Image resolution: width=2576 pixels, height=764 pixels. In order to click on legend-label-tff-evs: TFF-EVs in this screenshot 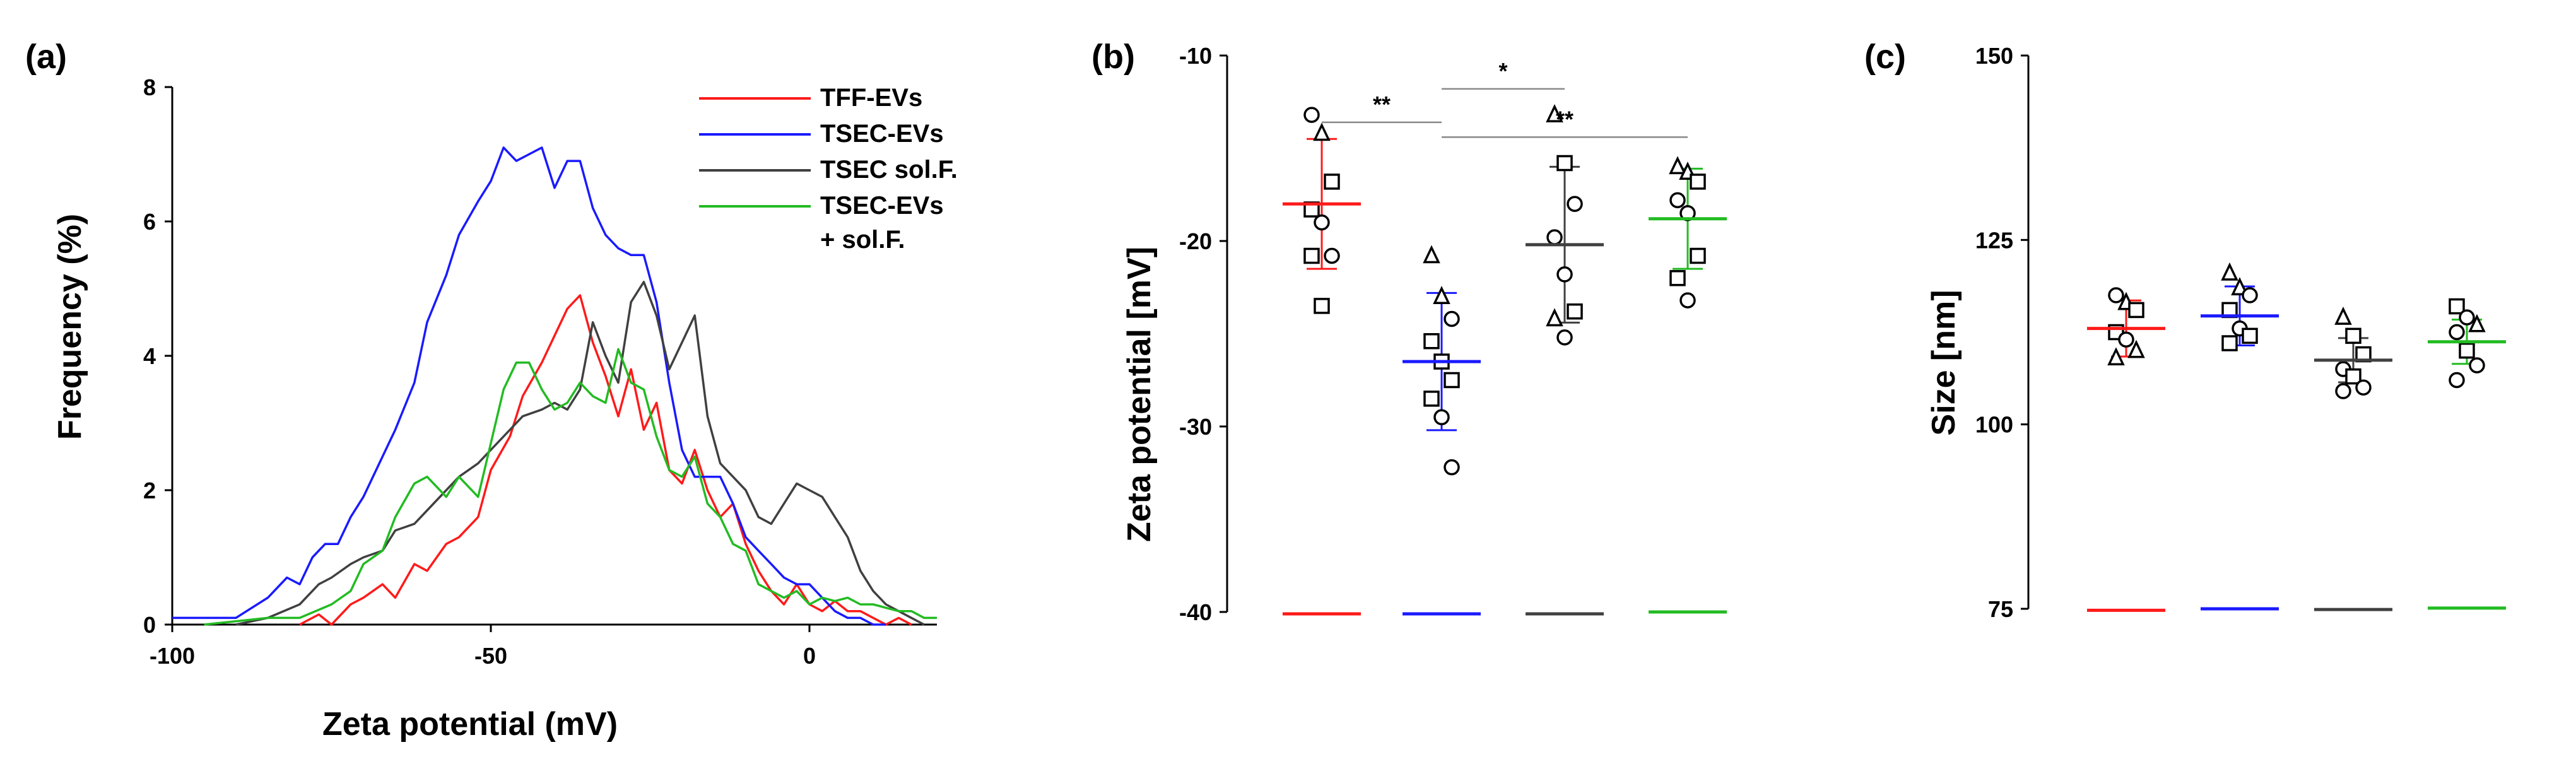, I will do `click(871, 98)`.